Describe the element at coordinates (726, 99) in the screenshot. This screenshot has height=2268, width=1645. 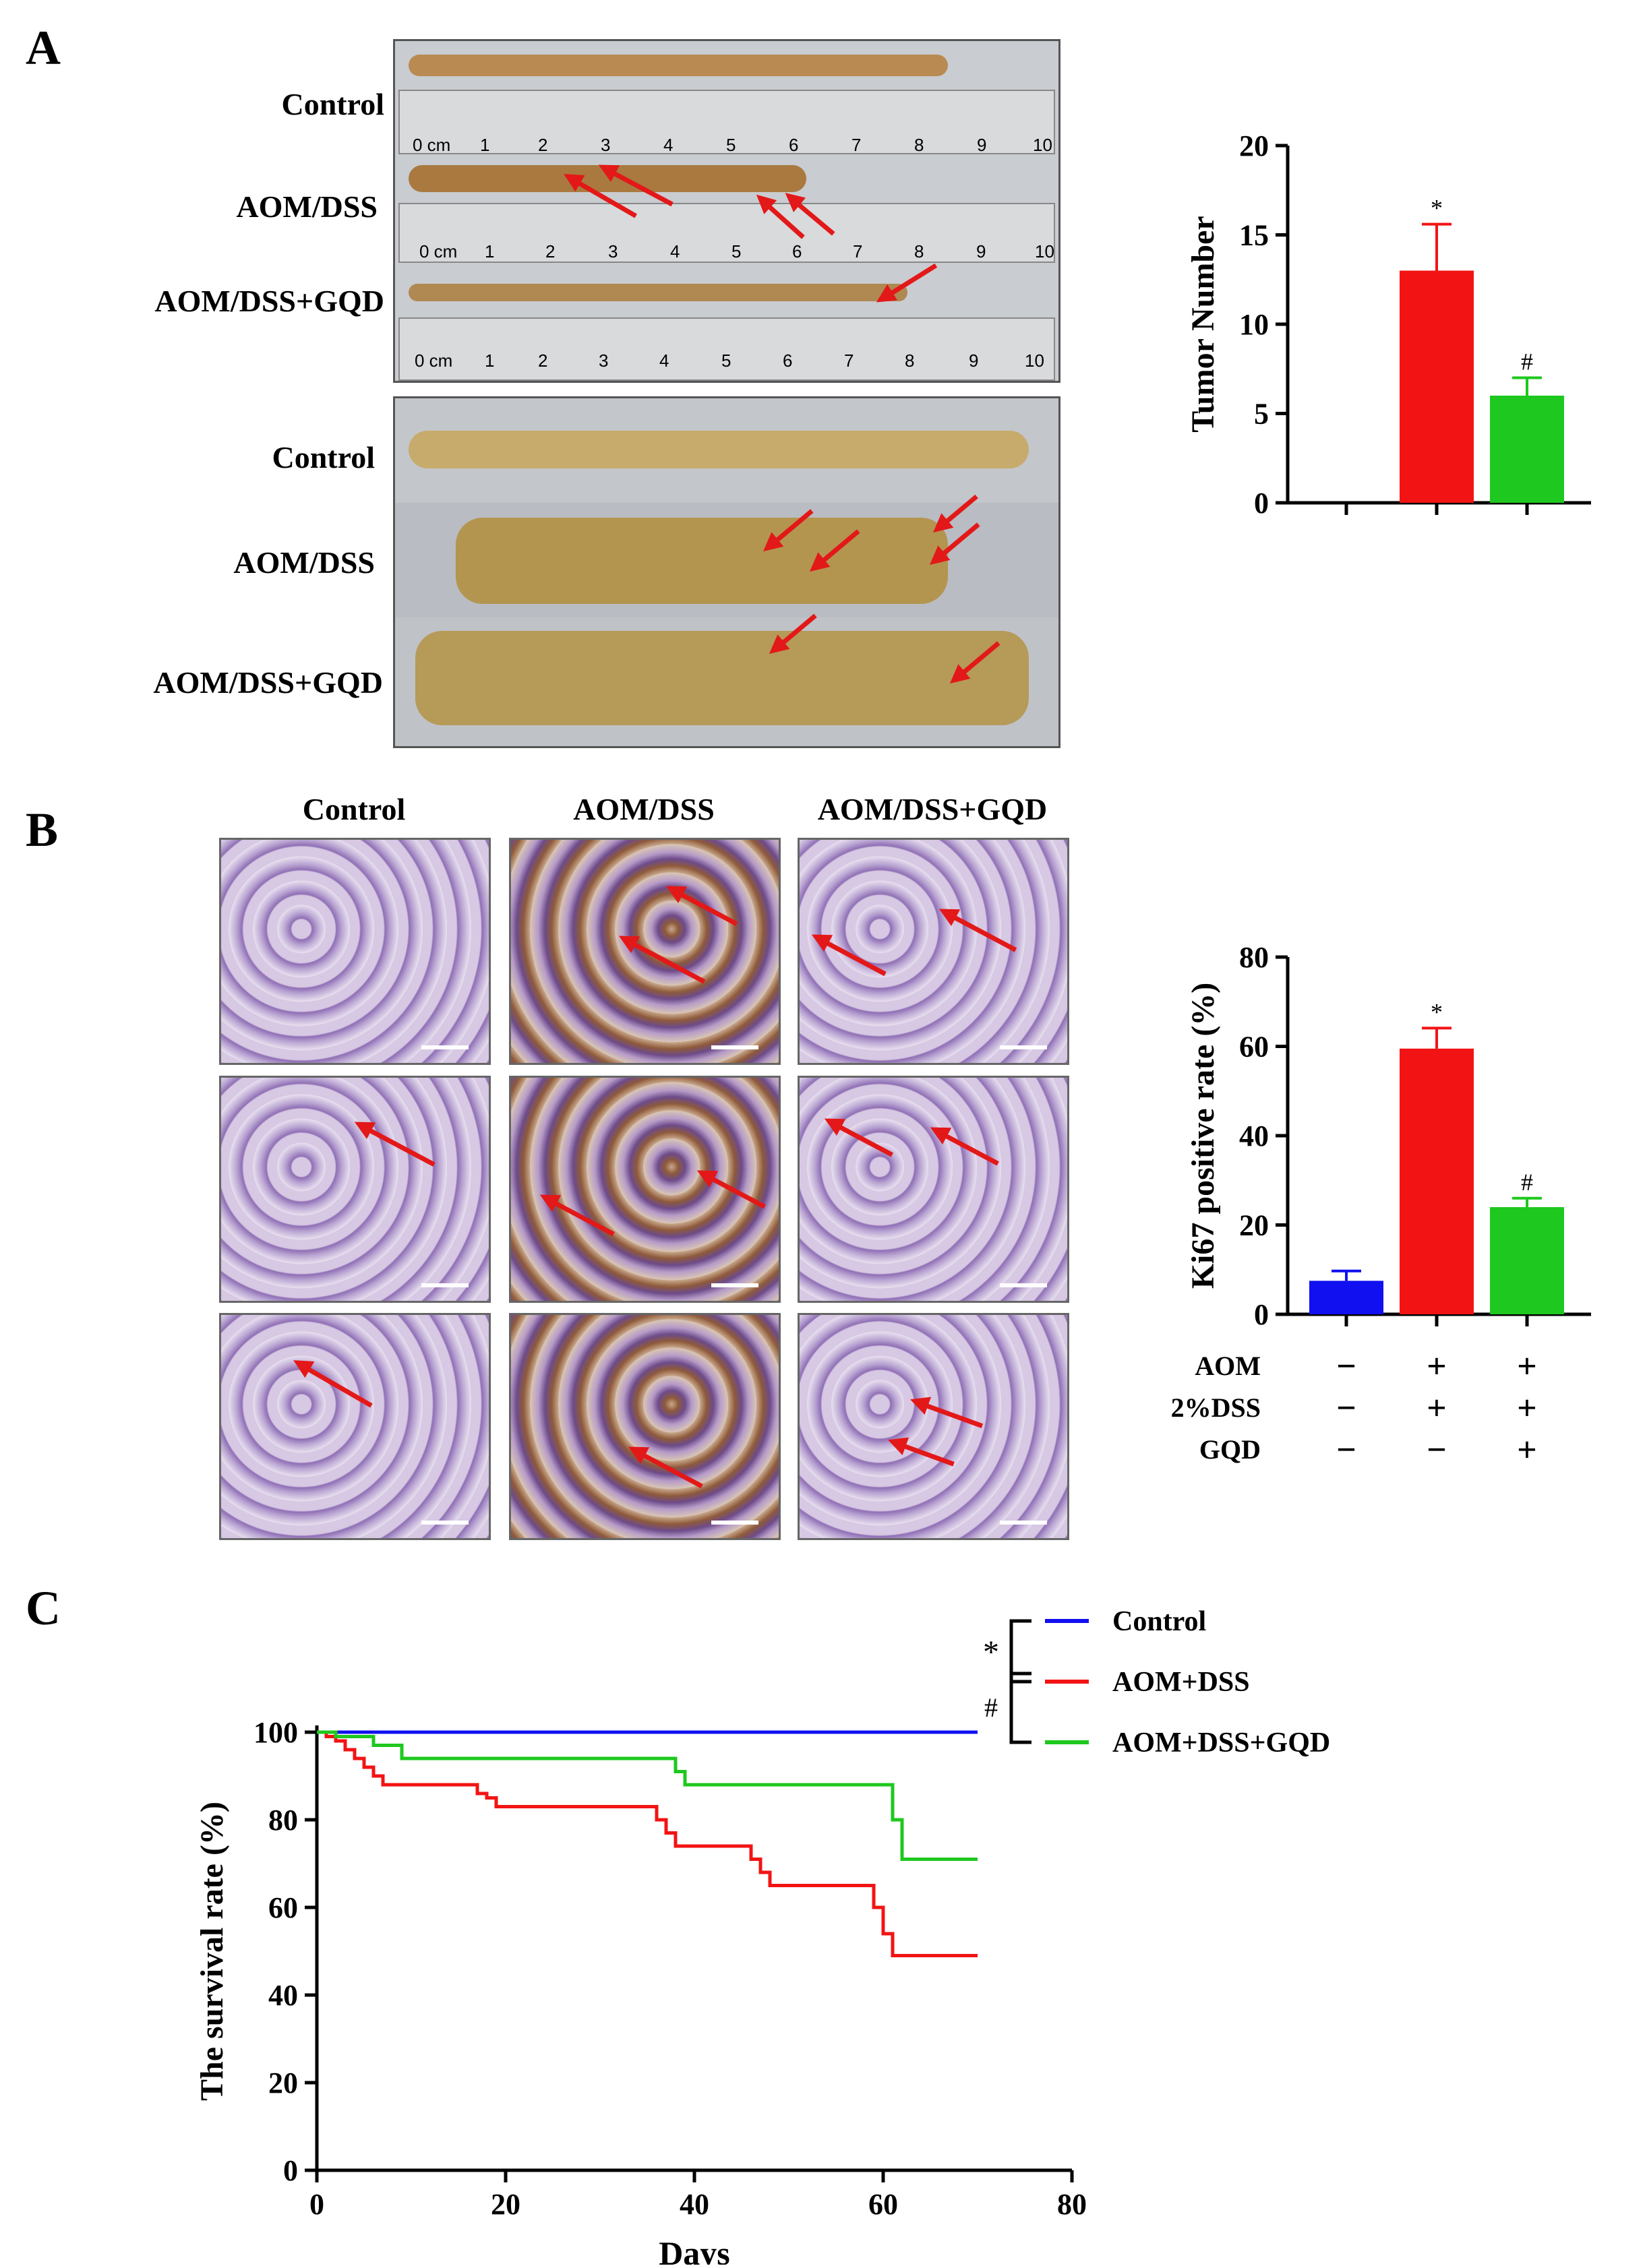
I see `ruler-strip-control` at that location.